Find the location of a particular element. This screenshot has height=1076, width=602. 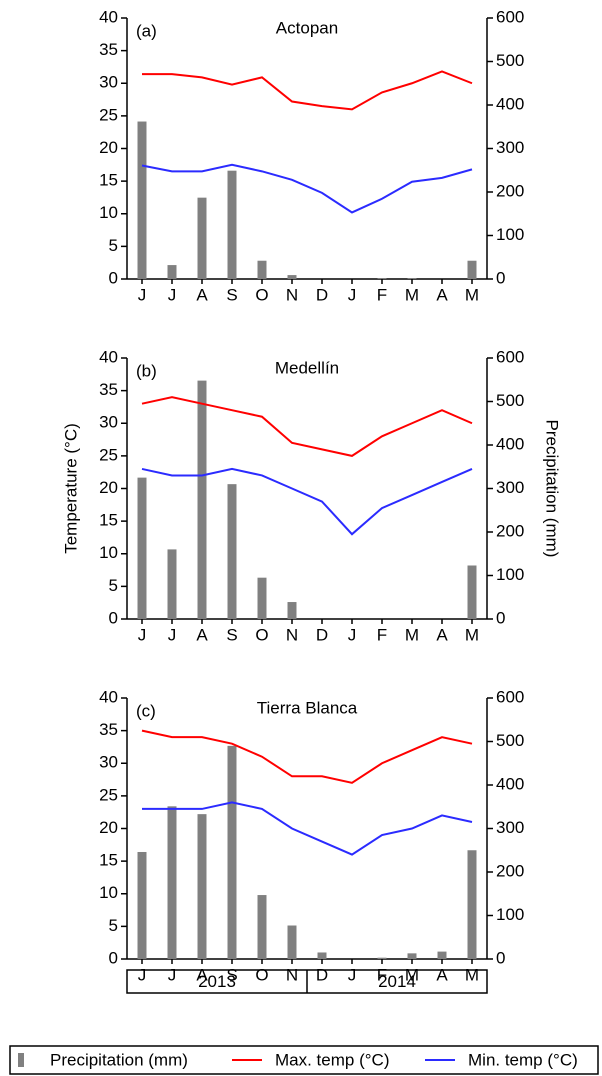

chart-title: Actopan is located at coordinates (307, 27).